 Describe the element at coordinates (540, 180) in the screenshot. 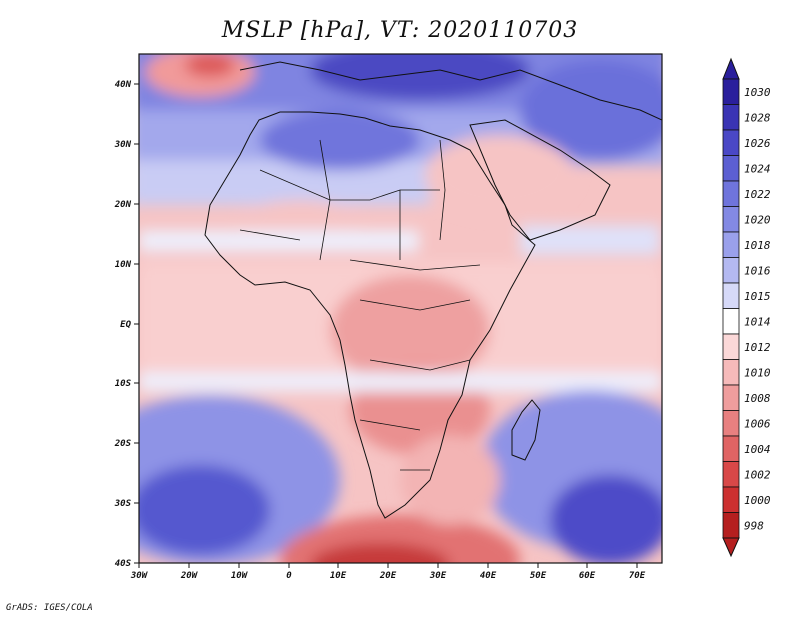

I see `arabia-coastline` at that location.